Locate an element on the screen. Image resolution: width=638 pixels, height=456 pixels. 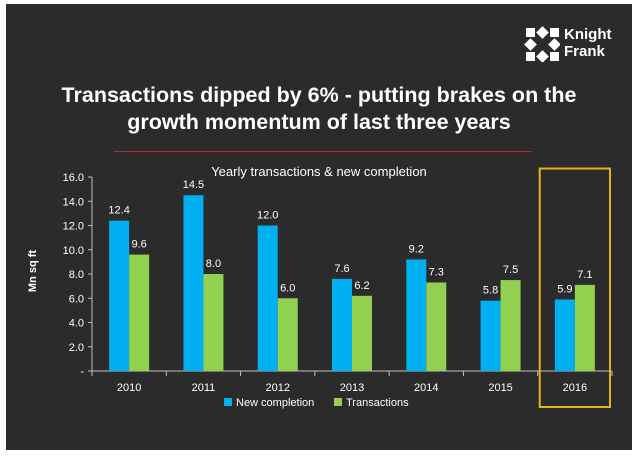
data-label: 6.2 is located at coordinates (361, 286).